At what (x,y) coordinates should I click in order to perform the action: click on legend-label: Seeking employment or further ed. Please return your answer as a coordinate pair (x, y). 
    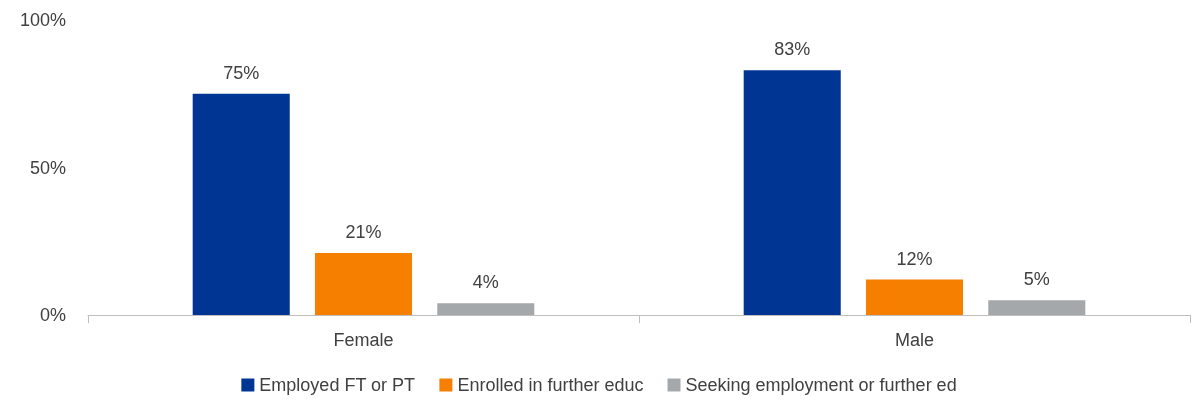
    Looking at the image, I should click on (821, 385).